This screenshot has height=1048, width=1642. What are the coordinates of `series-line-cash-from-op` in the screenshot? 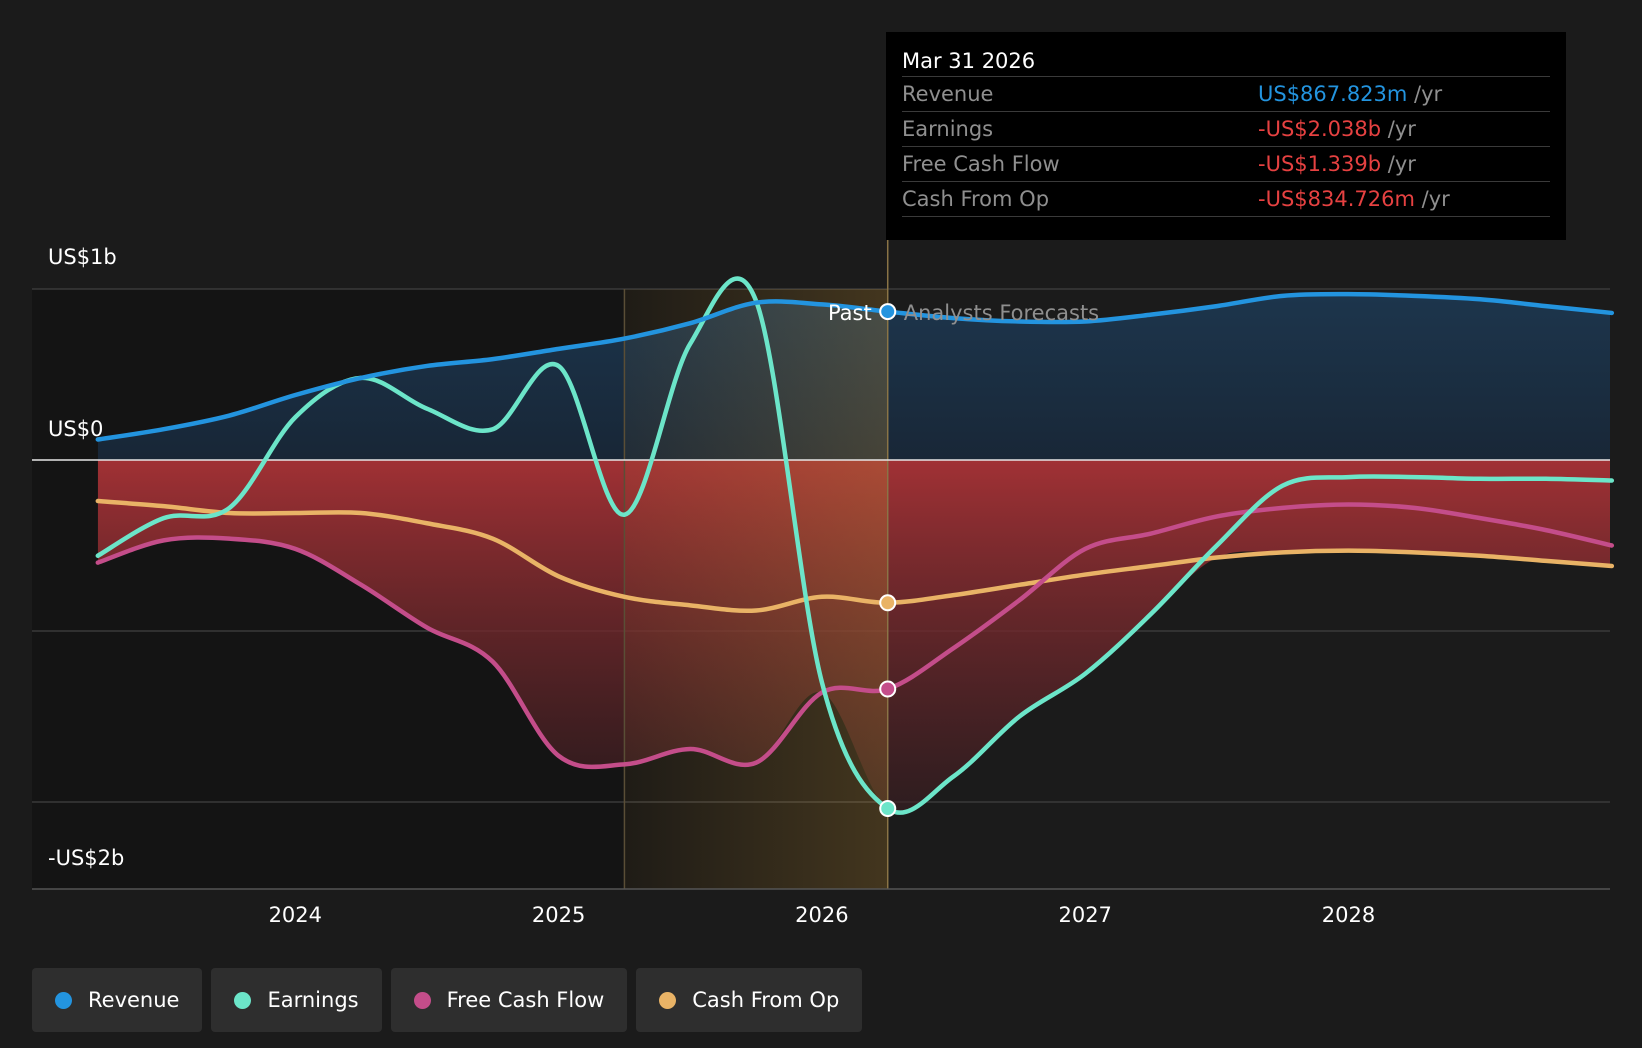 It's located at (855, 556).